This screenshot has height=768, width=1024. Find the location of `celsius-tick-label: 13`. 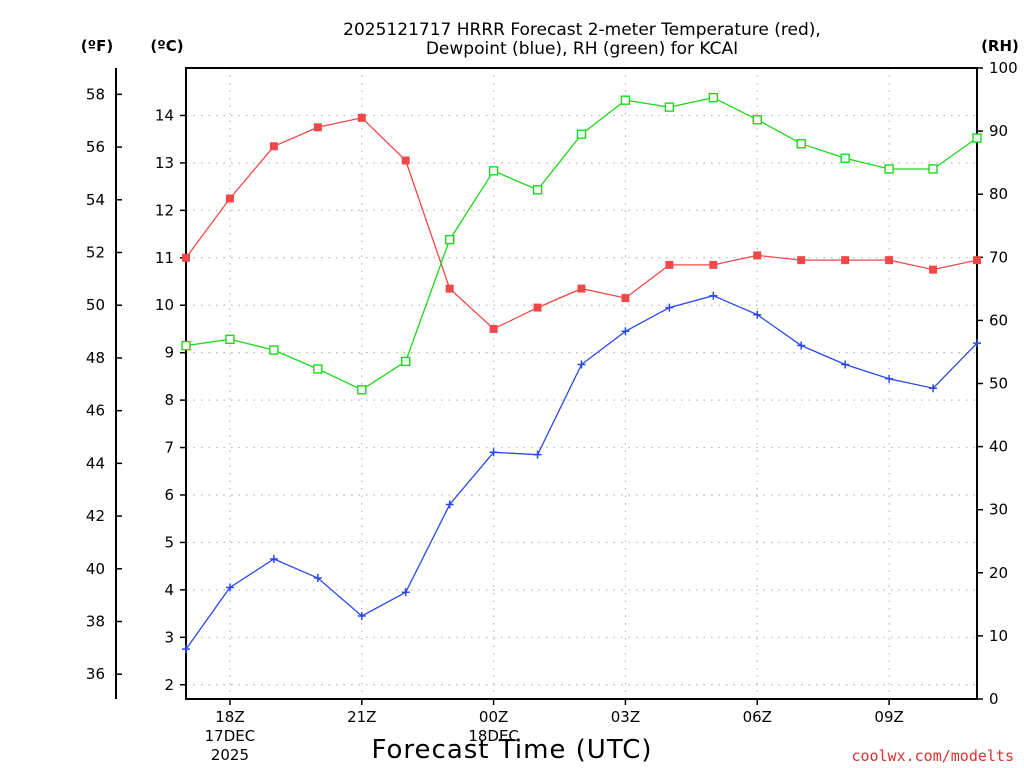

celsius-tick-label: 13 is located at coordinates (164, 163).